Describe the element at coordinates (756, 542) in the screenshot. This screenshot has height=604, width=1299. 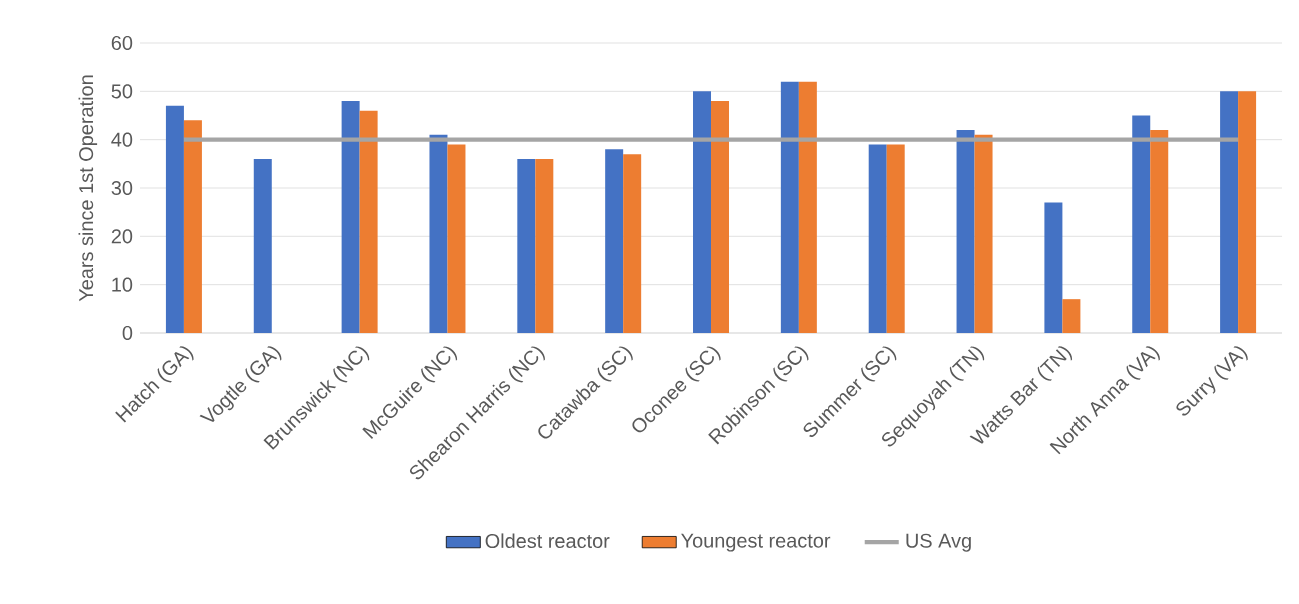
I see `legend-label: Youngest reactor` at that location.